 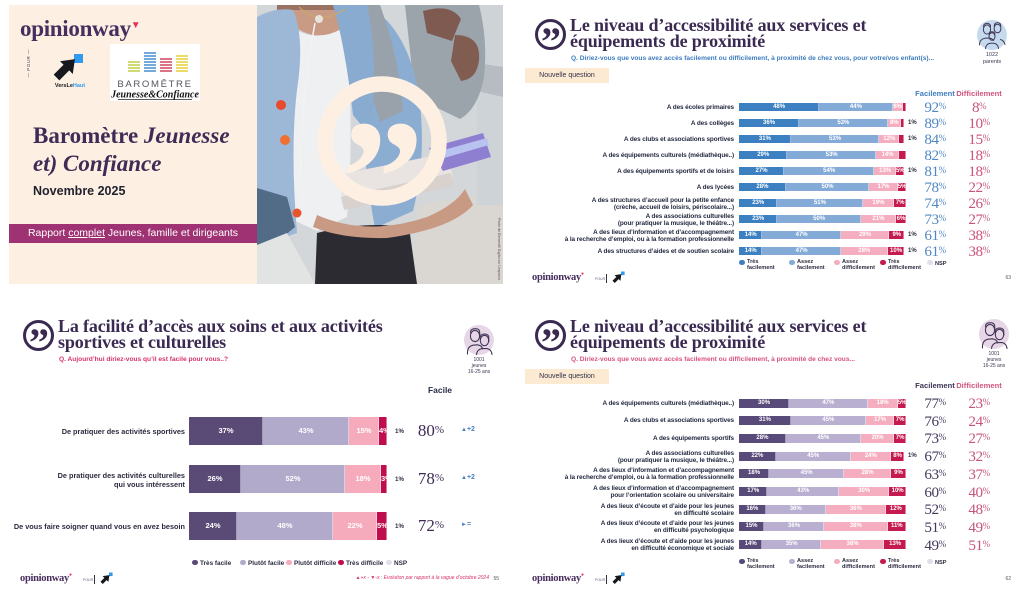 I want to click on svg-text: Jeunesse&Confiance, so click(x=154, y=95).